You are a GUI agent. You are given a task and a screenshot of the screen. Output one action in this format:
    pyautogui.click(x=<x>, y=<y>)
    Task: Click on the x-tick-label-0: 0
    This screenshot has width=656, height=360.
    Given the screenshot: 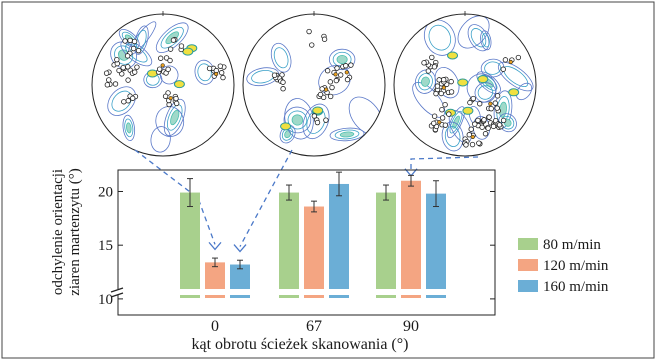 What is the action you would take?
    pyautogui.click(x=215, y=326)
    